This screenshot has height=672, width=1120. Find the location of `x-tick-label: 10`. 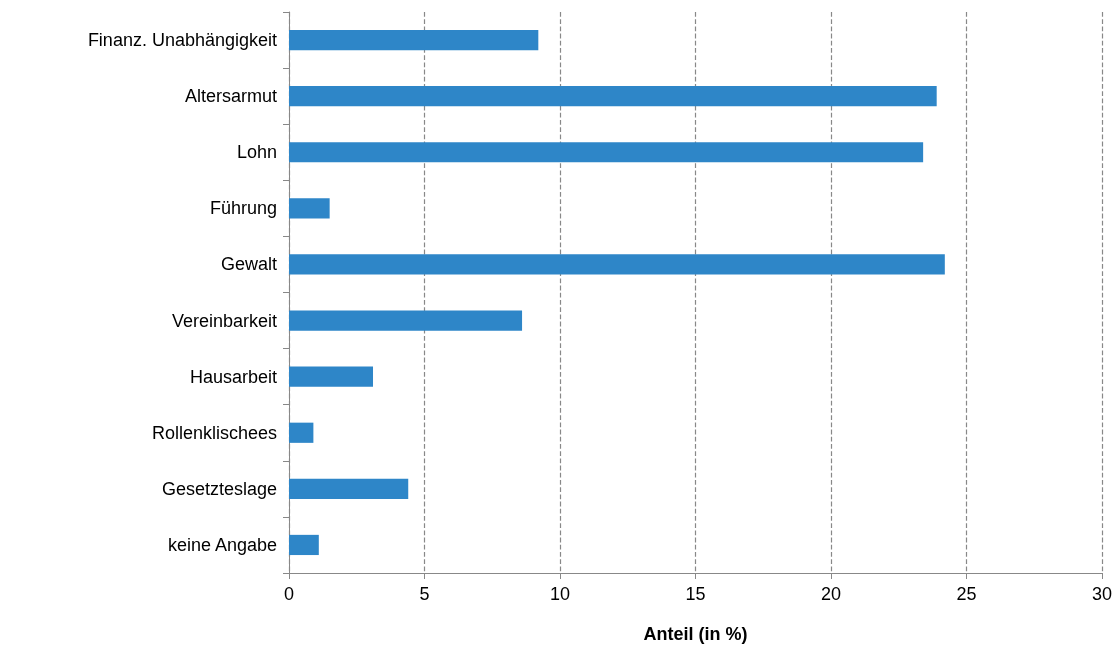

x-tick-label: 10 is located at coordinates (560, 594).